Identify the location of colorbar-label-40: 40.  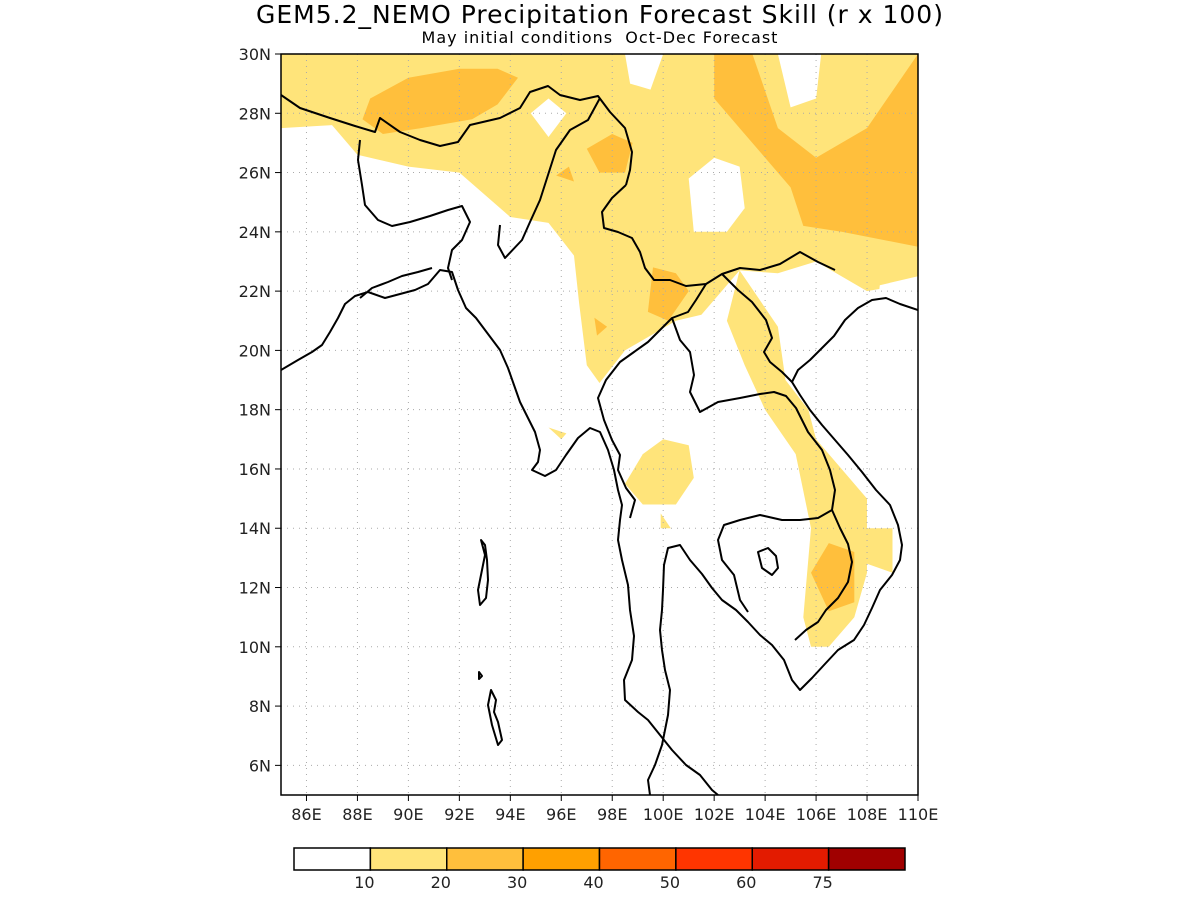
(593, 882).